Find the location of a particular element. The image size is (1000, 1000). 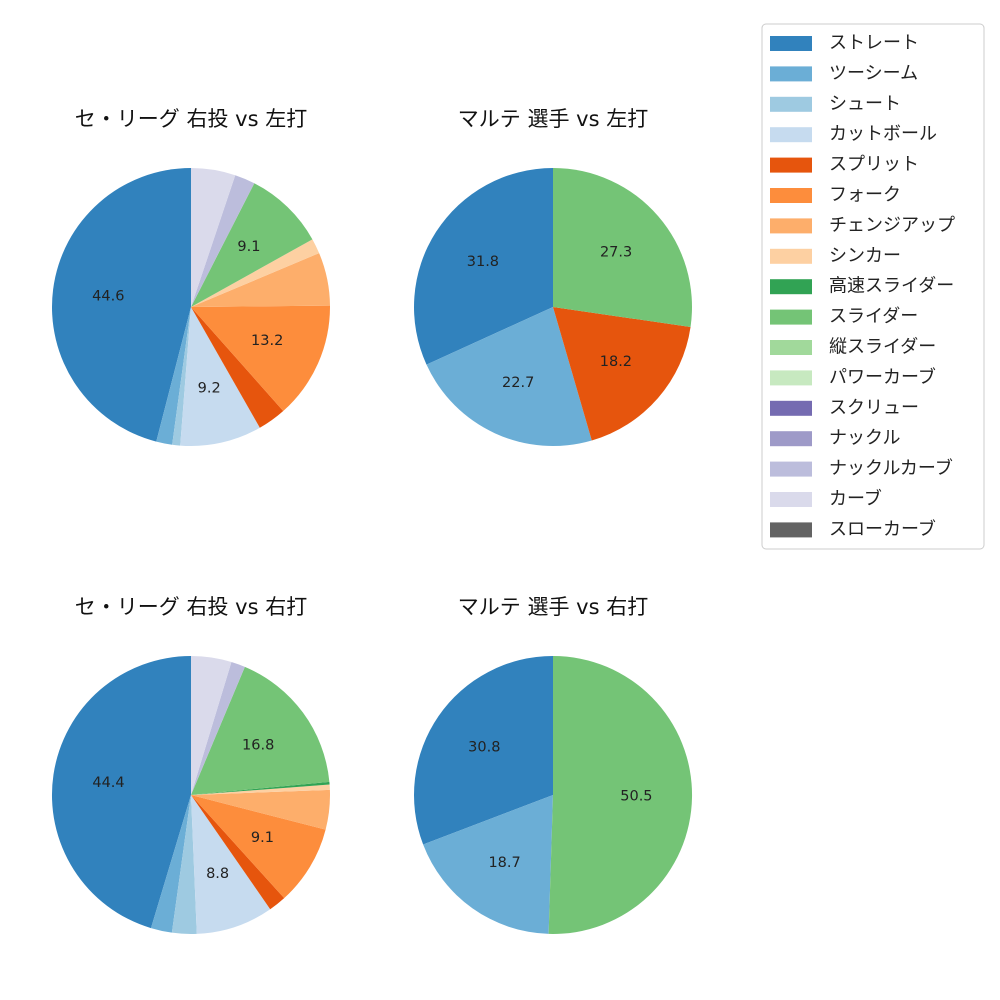

legend-label: ナックル is located at coordinates (864, 438).